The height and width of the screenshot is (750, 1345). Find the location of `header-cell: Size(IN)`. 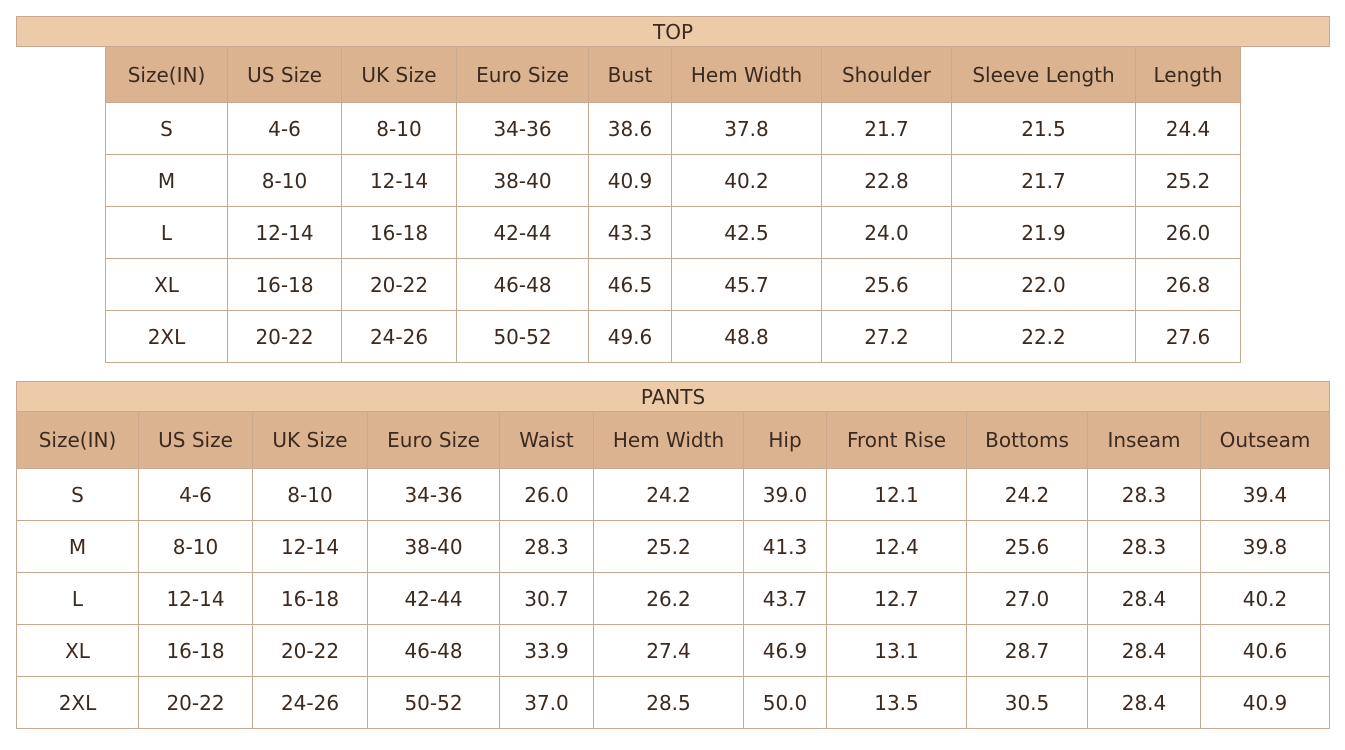

header-cell: Size(IN) is located at coordinates (166, 74).